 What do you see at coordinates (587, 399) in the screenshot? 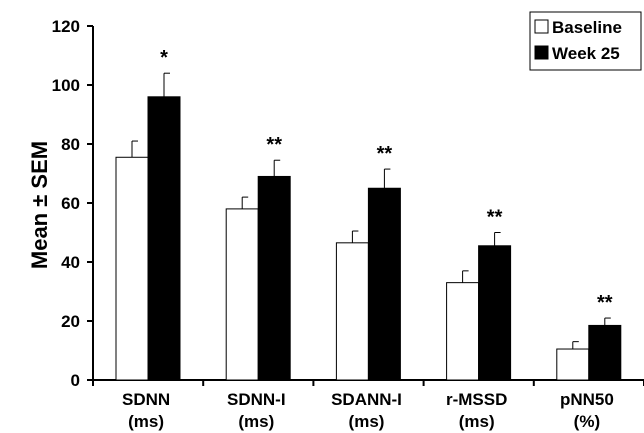
I see `x-tick-label: pNN50` at bounding box center [587, 399].